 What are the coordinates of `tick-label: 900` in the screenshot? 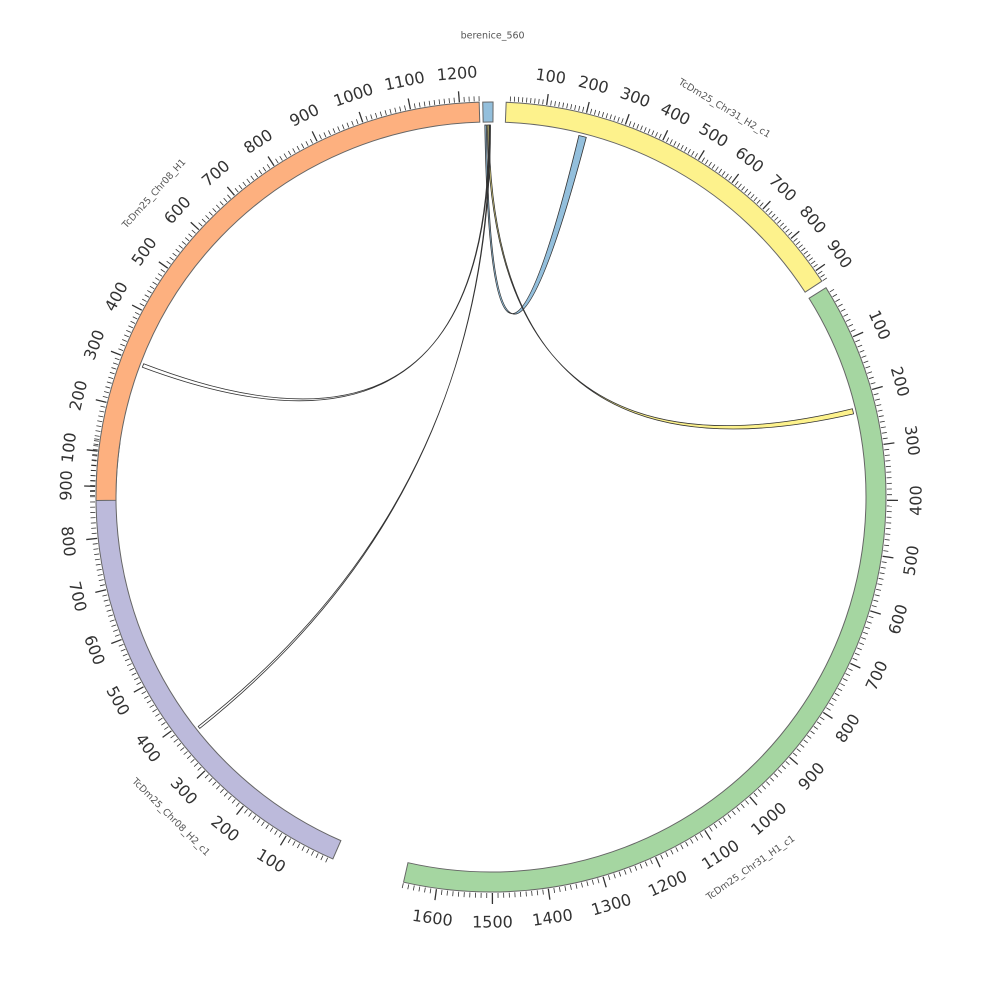 It's located at (811, 777).